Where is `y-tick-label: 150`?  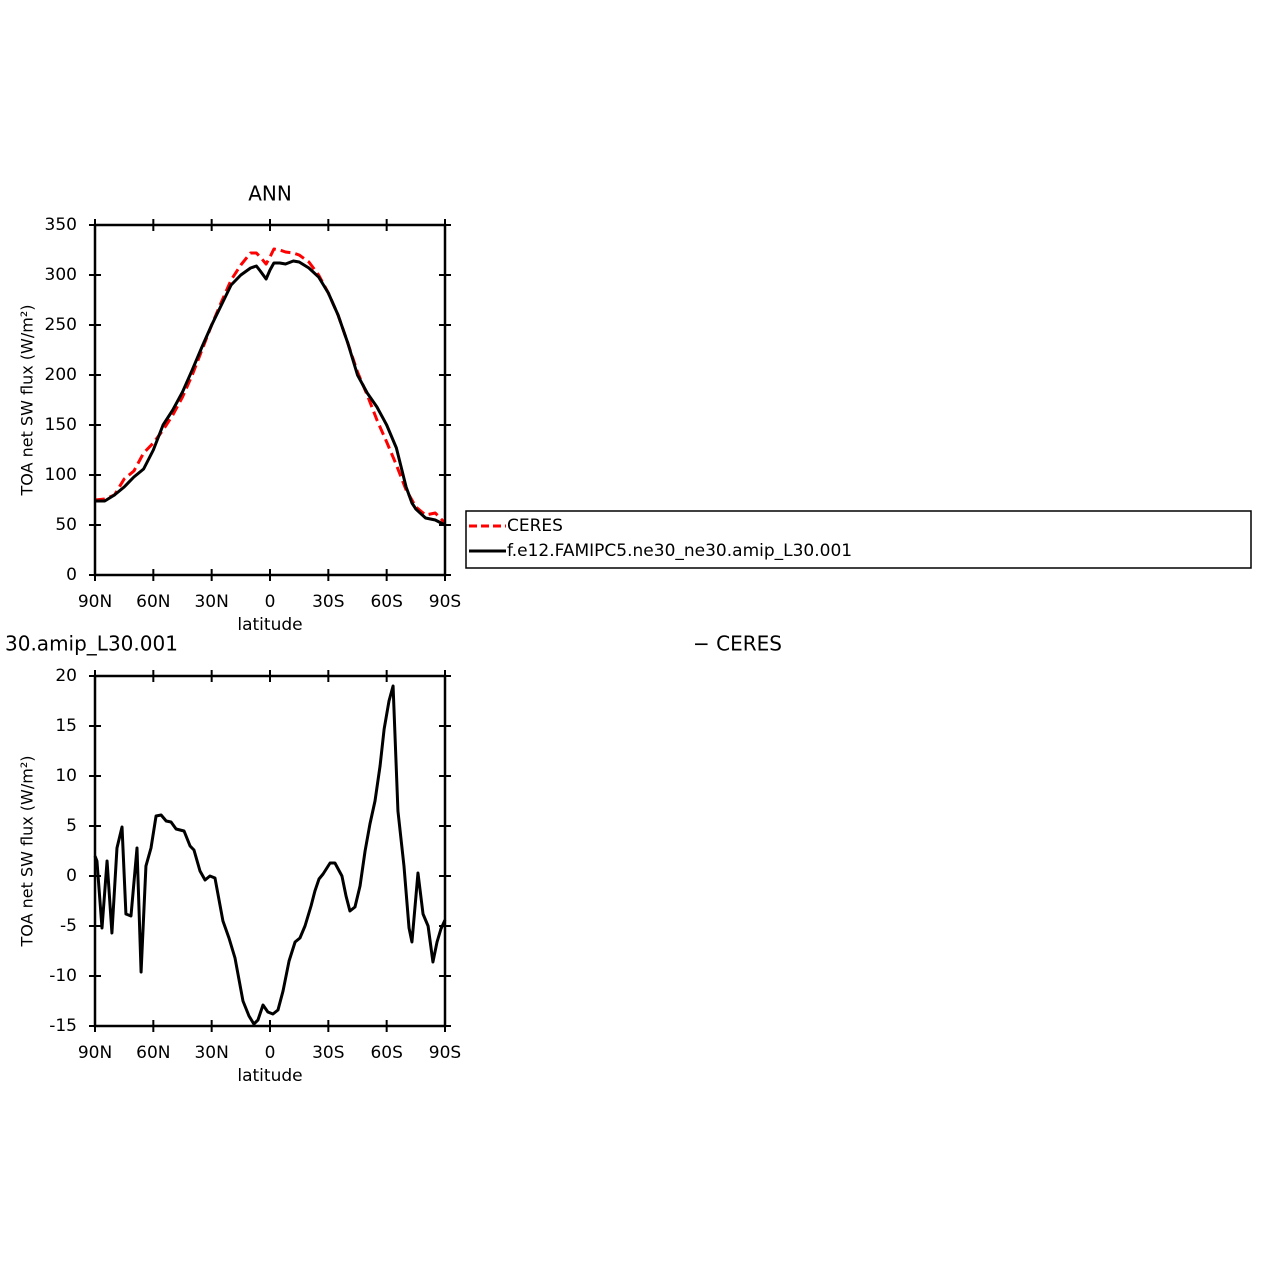 y-tick-label: 150 is located at coordinates (61, 425).